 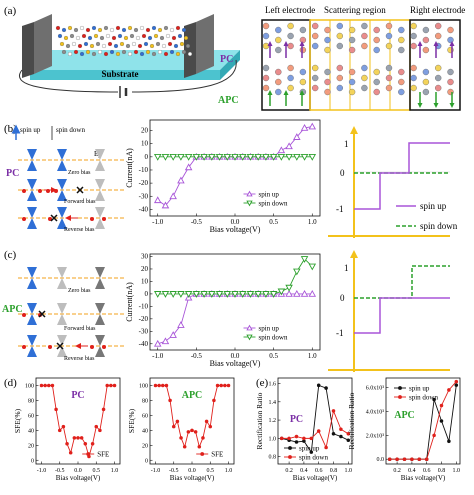 I want to click on x-tick-label: 0.0, so click(x=78, y=471).